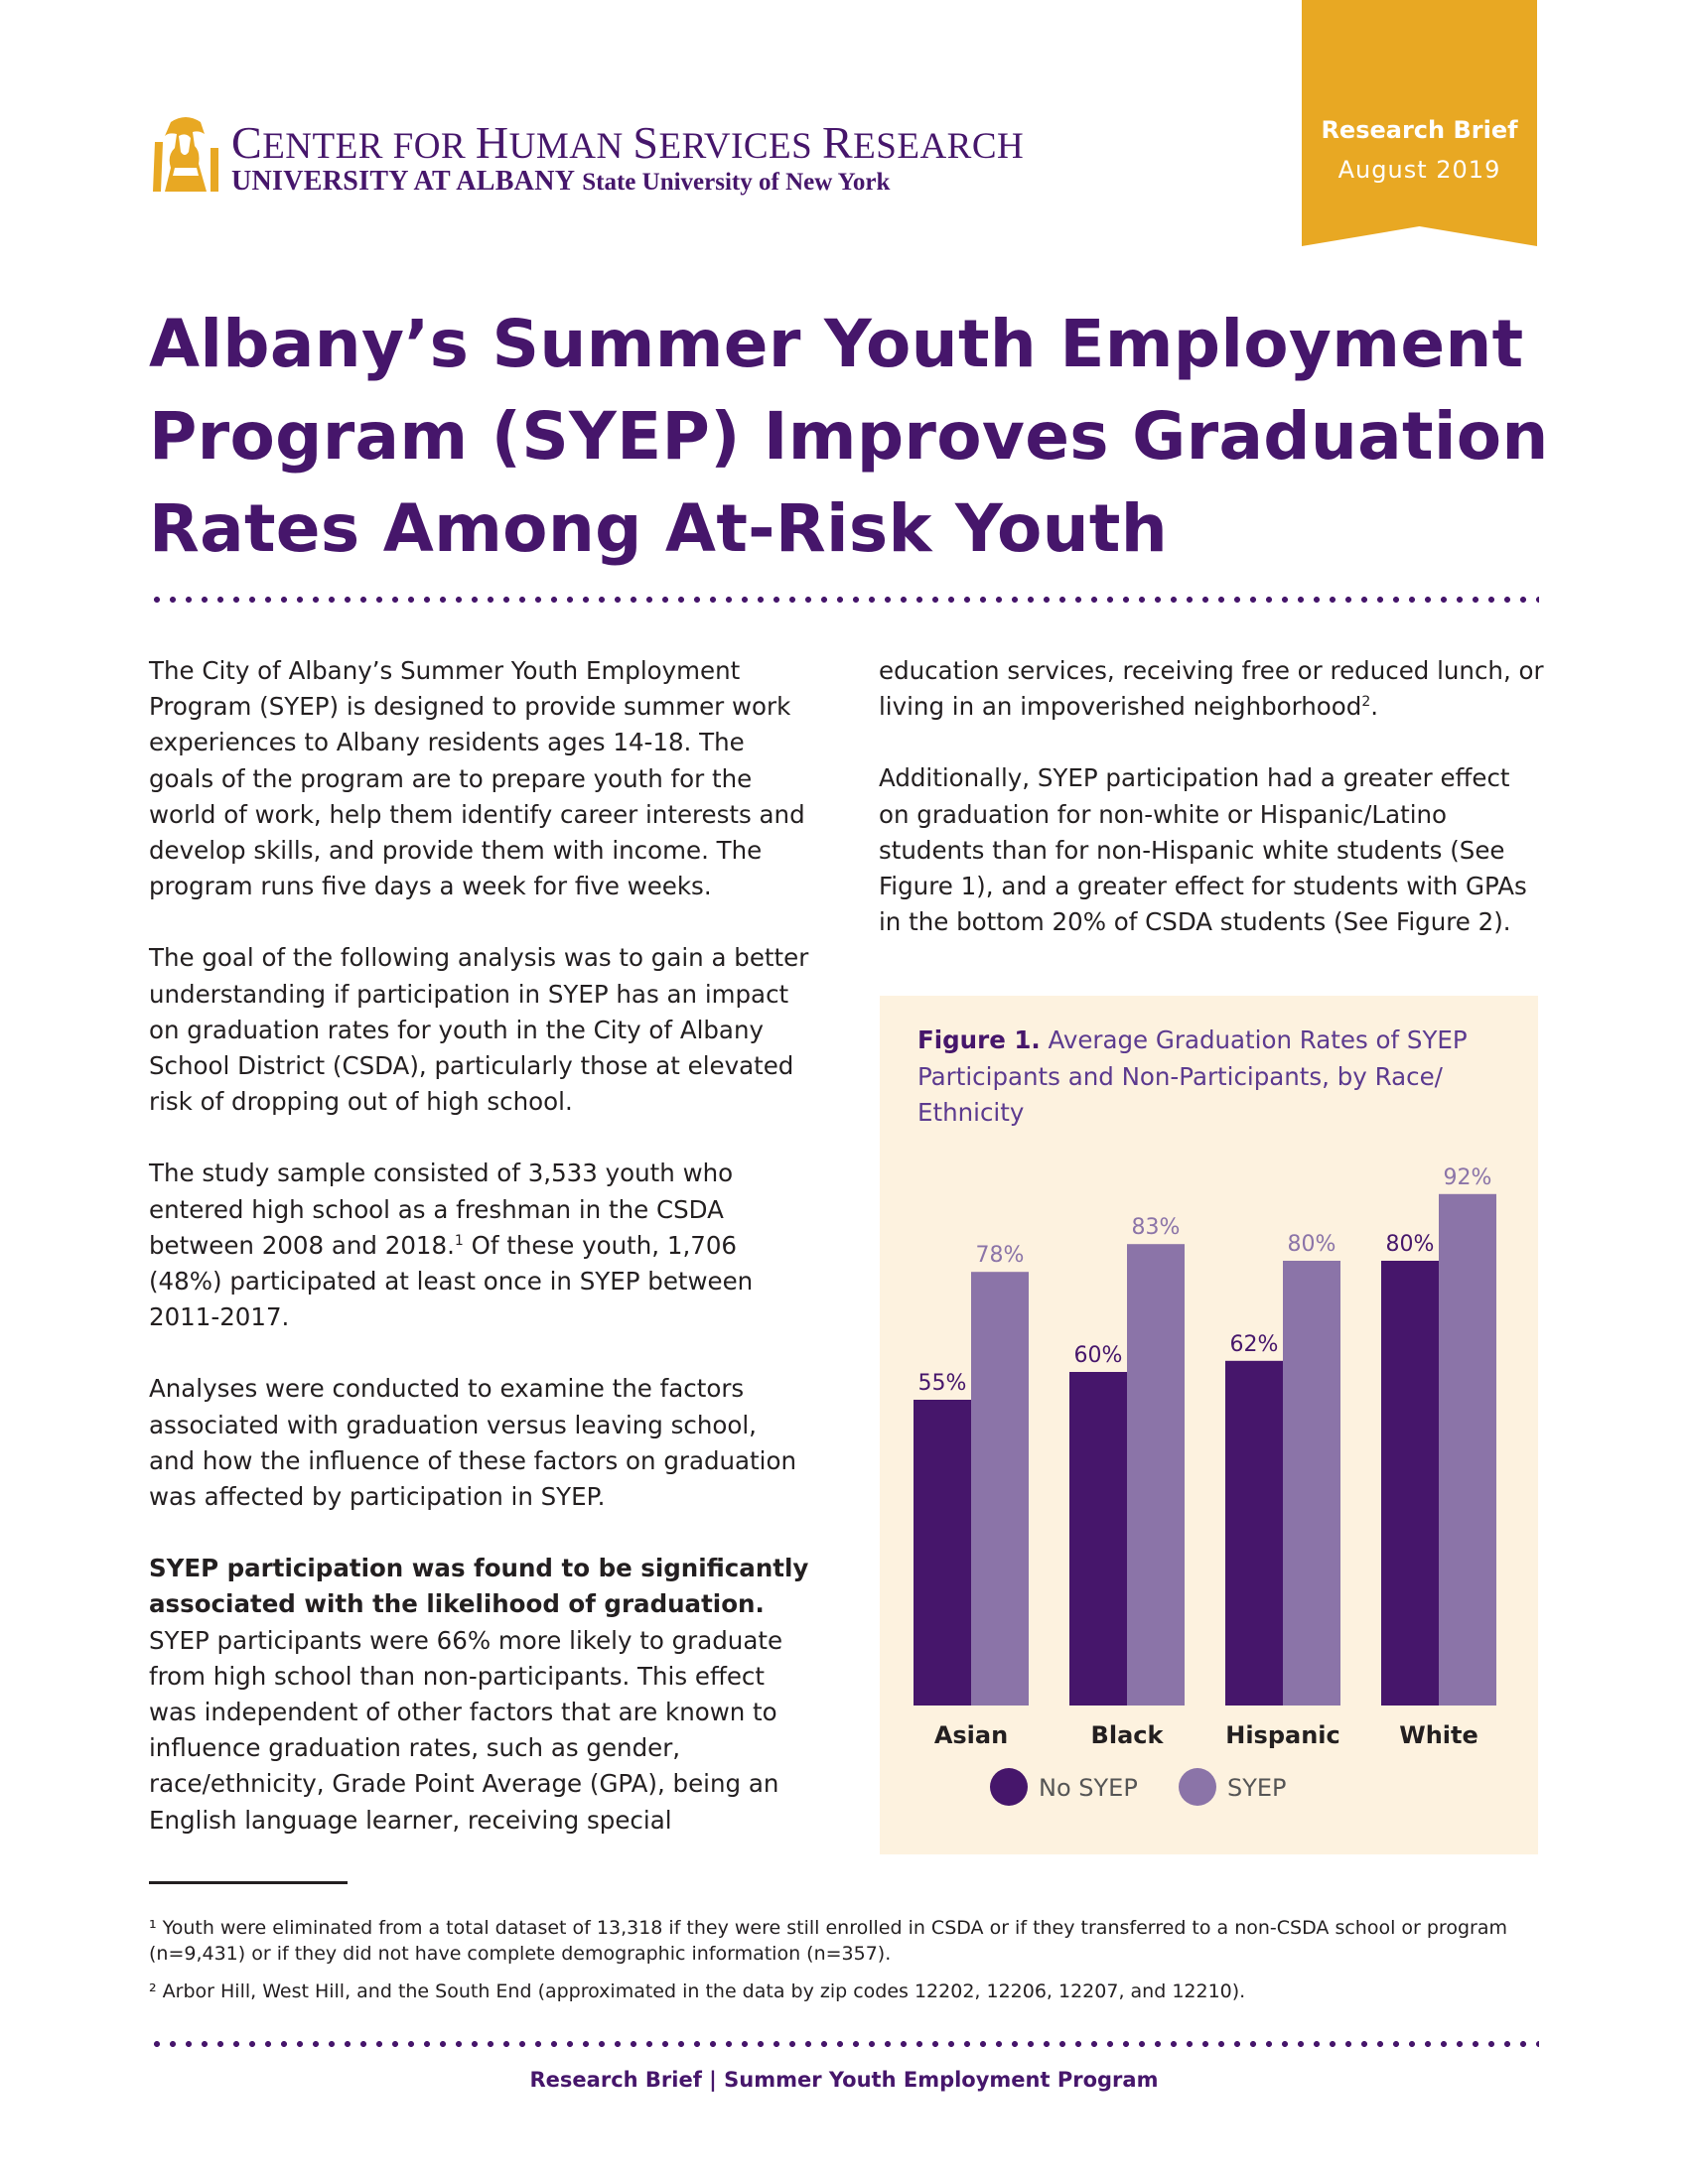 This screenshot has height=2184, width=1688. Describe the element at coordinates (1467, 1449) in the screenshot. I see `bar-white-syep` at that location.